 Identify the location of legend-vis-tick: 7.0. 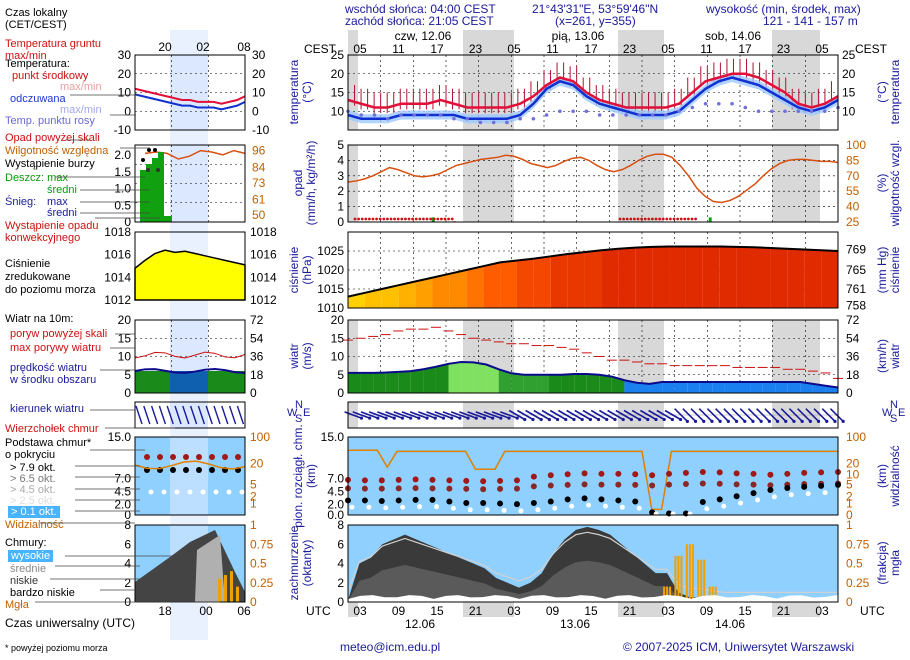
(122, 479).